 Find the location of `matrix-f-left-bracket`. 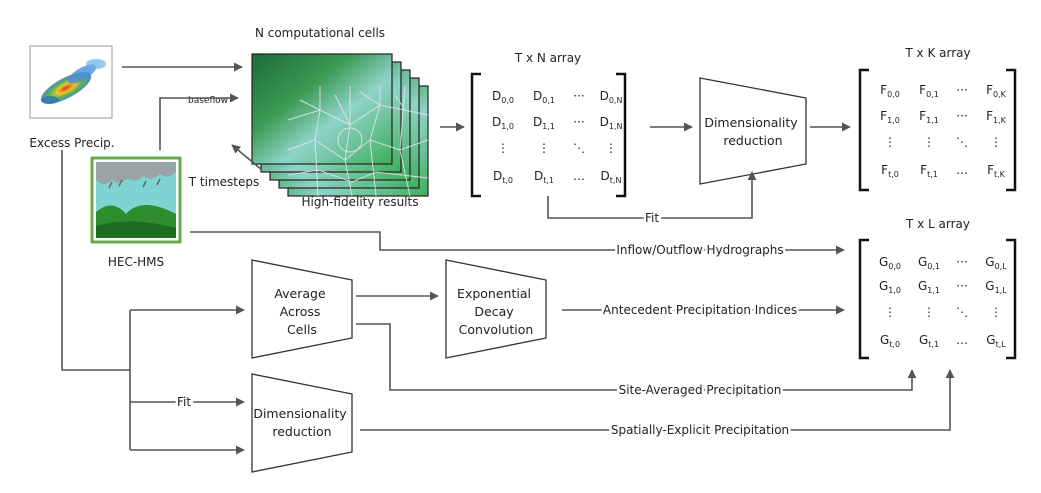

matrix-f-left-bracket is located at coordinates (863, 130).